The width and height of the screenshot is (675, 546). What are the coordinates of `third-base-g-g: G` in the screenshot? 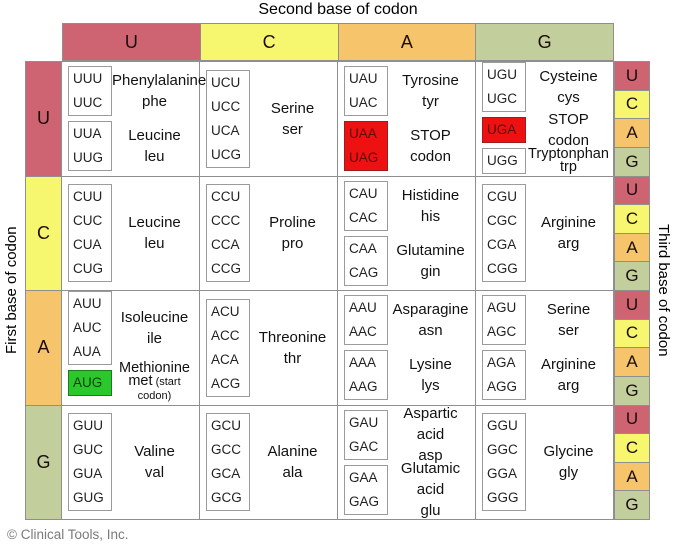 It's located at (632, 505).